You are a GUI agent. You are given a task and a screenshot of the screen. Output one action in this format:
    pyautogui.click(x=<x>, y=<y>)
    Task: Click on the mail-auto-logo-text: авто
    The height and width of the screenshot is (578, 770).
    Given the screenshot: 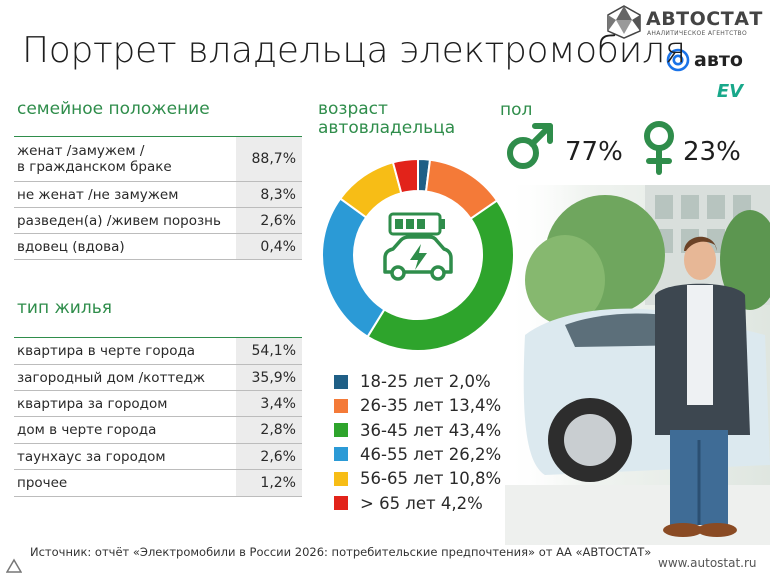 What is the action you would take?
    pyautogui.click(x=718, y=60)
    